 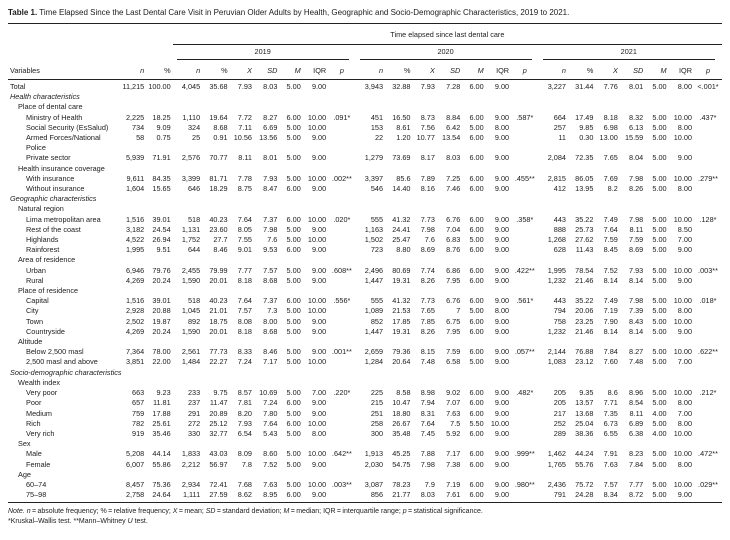 What do you see at coordinates (246, 464) in the screenshot?
I see `cell: 7.8` at bounding box center [246, 464].